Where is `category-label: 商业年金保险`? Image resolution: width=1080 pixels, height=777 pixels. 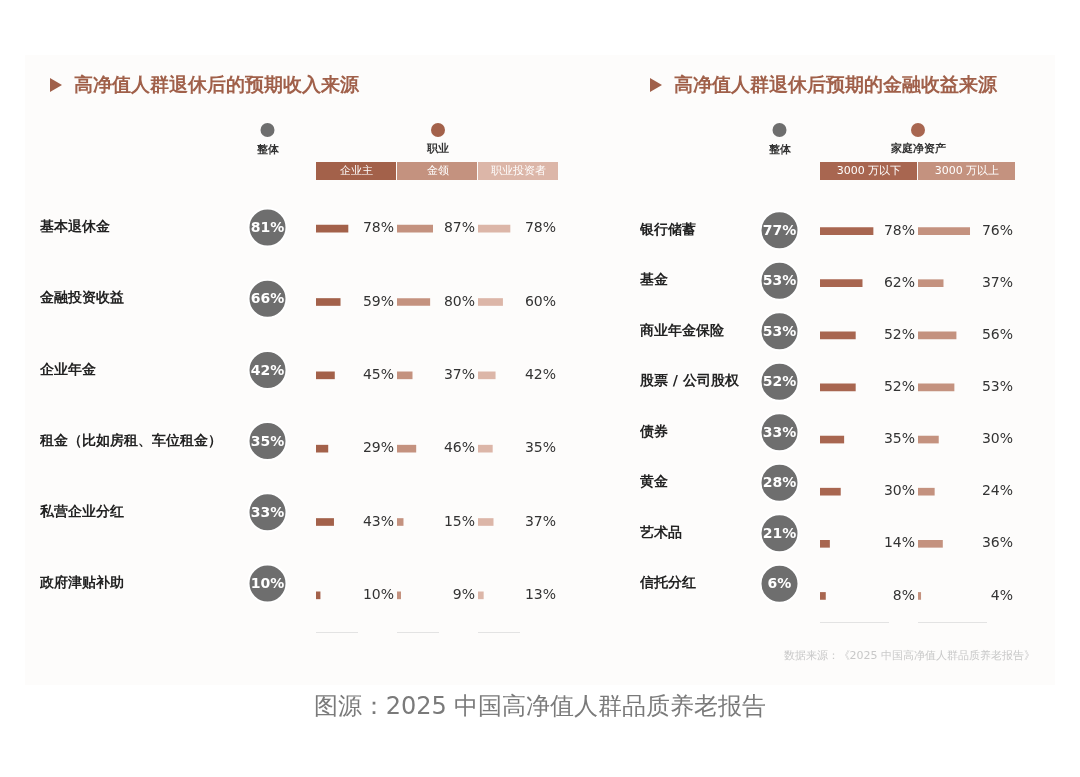
category-label: 商业年金保险 is located at coordinates (682, 329).